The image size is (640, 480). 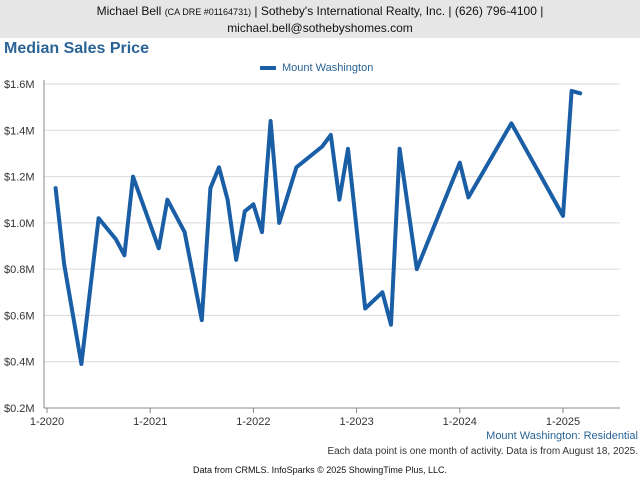 What do you see at coordinates (19, 85) in the screenshot?
I see `y-tick-label: $1.6M` at bounding box center [19, 85].